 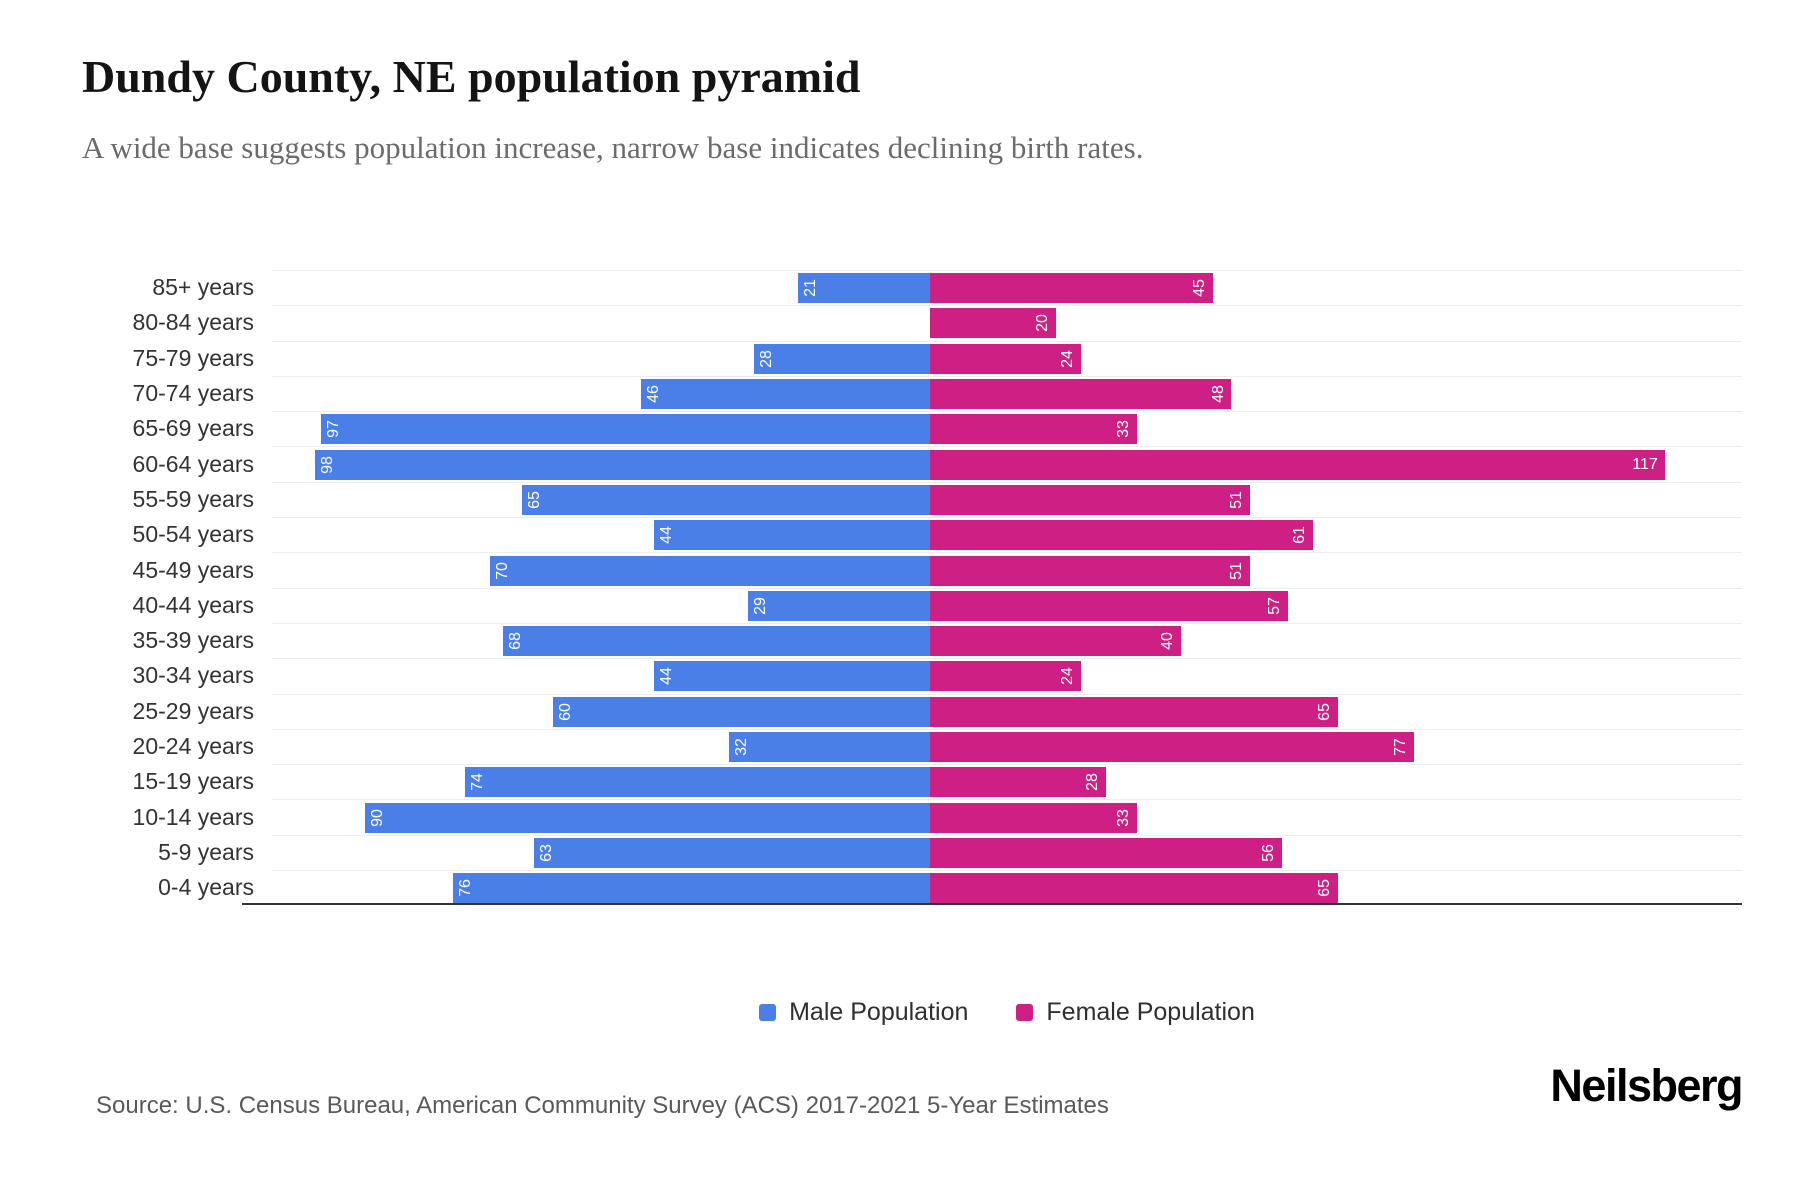 I want to click on male-value-label: 65, so click(x=534, y=500).